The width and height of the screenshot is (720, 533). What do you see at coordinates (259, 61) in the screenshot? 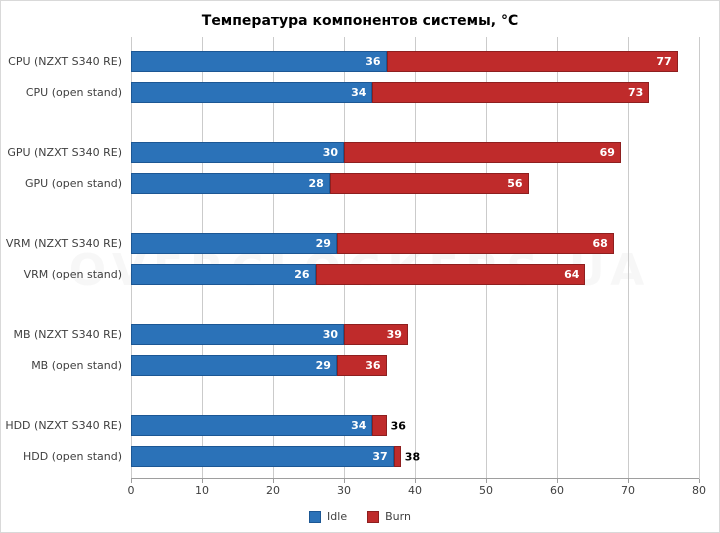
I see `idle-bar: 36` at bounding box center [259, 61].